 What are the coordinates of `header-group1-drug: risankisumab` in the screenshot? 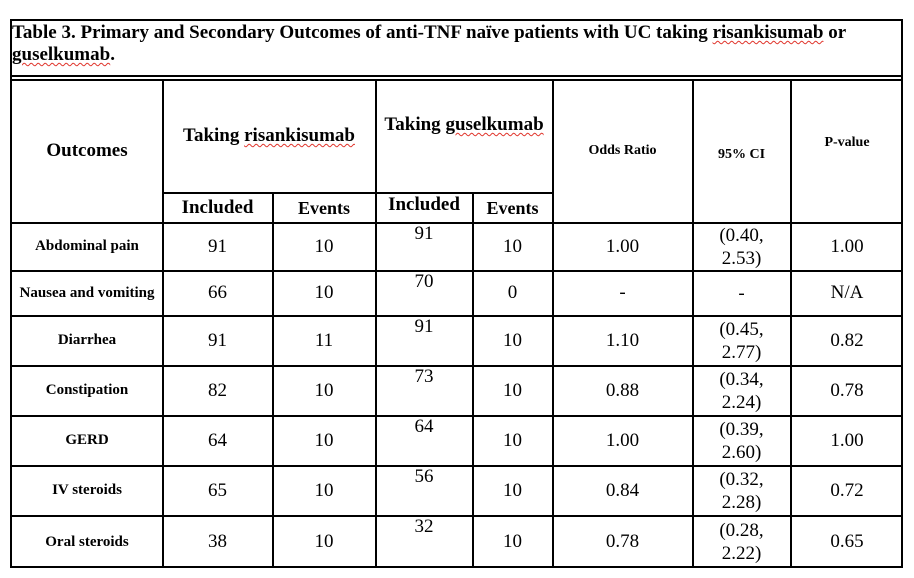 It's located at (299, 135).